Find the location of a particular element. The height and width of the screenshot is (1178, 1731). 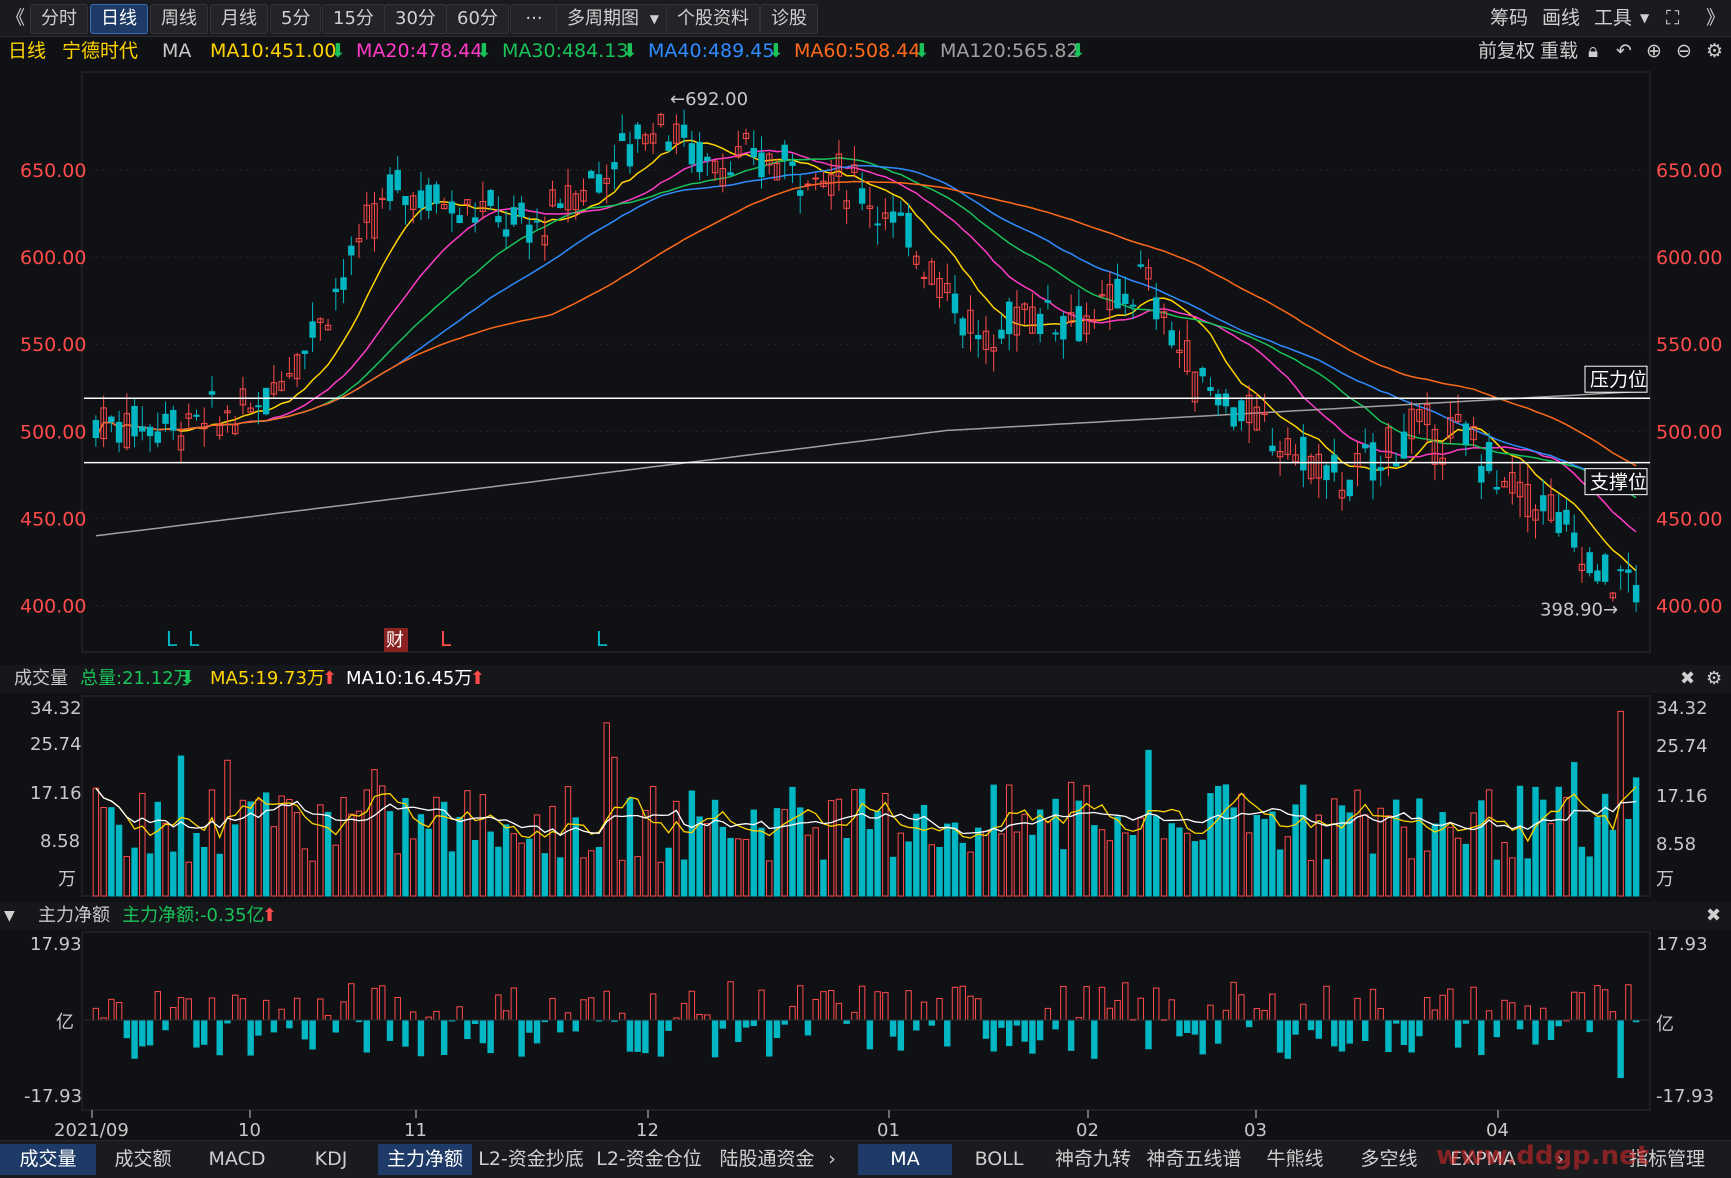

tab-bull-bear: 牛熊线 is located at coordinates (1295, 1159).